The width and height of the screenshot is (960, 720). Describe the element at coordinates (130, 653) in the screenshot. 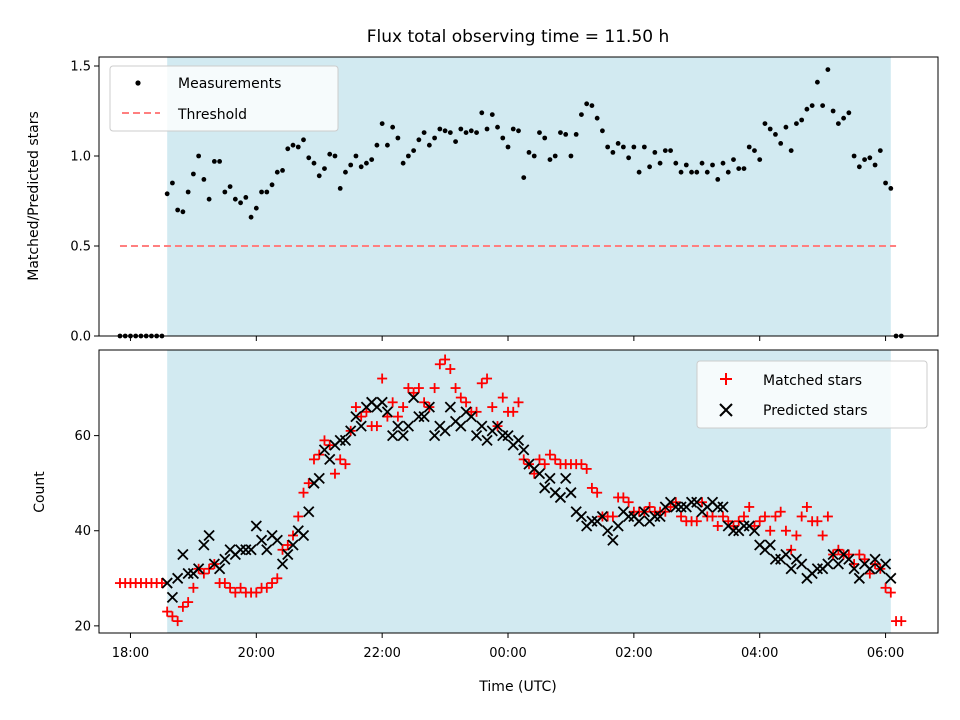

I see `x-tick-label: 18:00` at that location.